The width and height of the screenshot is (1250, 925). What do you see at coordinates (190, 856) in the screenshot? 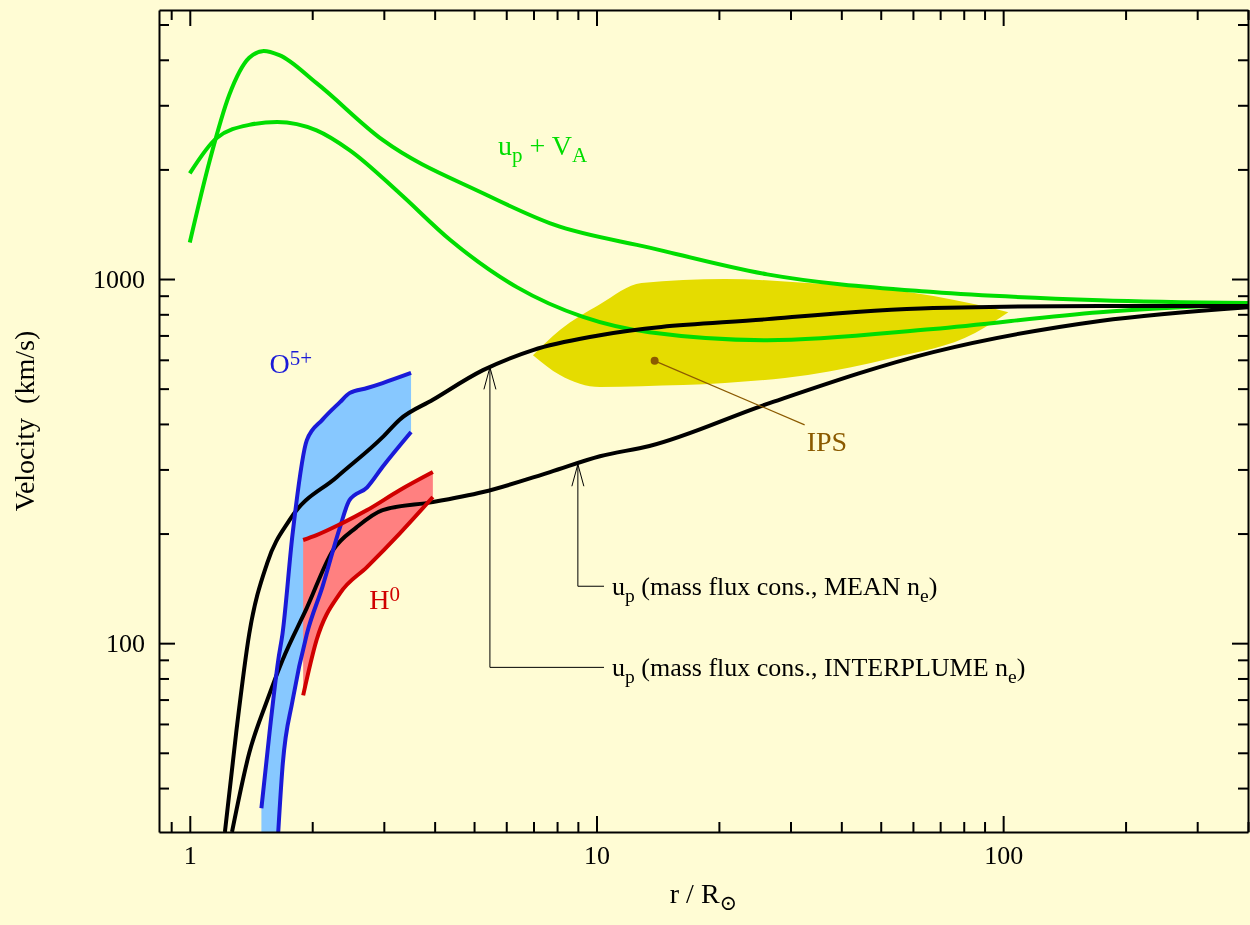
I see `x-tick-label: 1` at bounding box center [190, 856].